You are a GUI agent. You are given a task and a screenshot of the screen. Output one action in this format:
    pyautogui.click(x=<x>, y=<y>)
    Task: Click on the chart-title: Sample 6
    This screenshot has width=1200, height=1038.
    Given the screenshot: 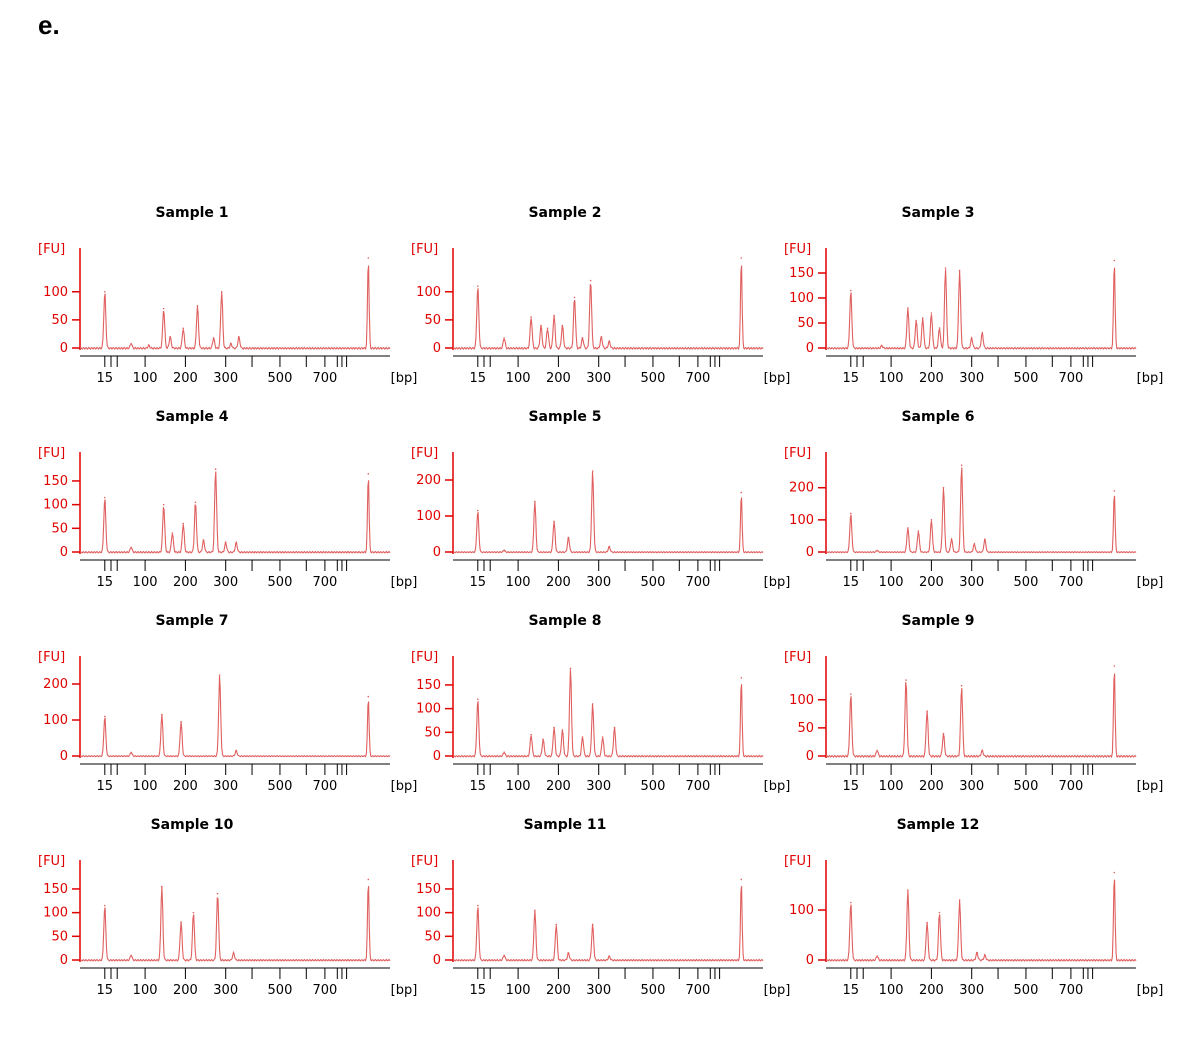 What is the action you would take?
    pyautogui.click(x=937, y=417)
    